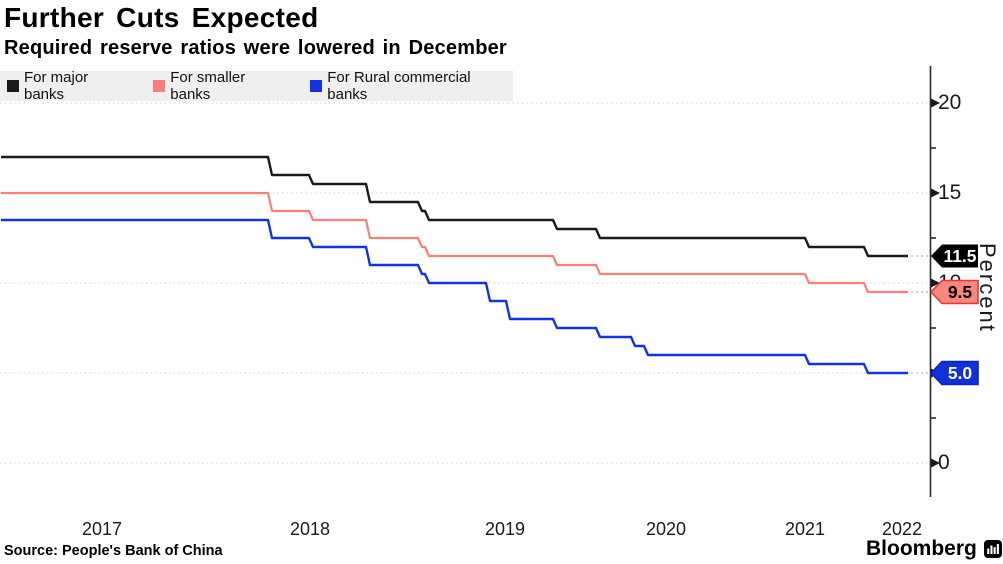  I want to click on chart-title: Further Cuts Expected, so click(161, 17).